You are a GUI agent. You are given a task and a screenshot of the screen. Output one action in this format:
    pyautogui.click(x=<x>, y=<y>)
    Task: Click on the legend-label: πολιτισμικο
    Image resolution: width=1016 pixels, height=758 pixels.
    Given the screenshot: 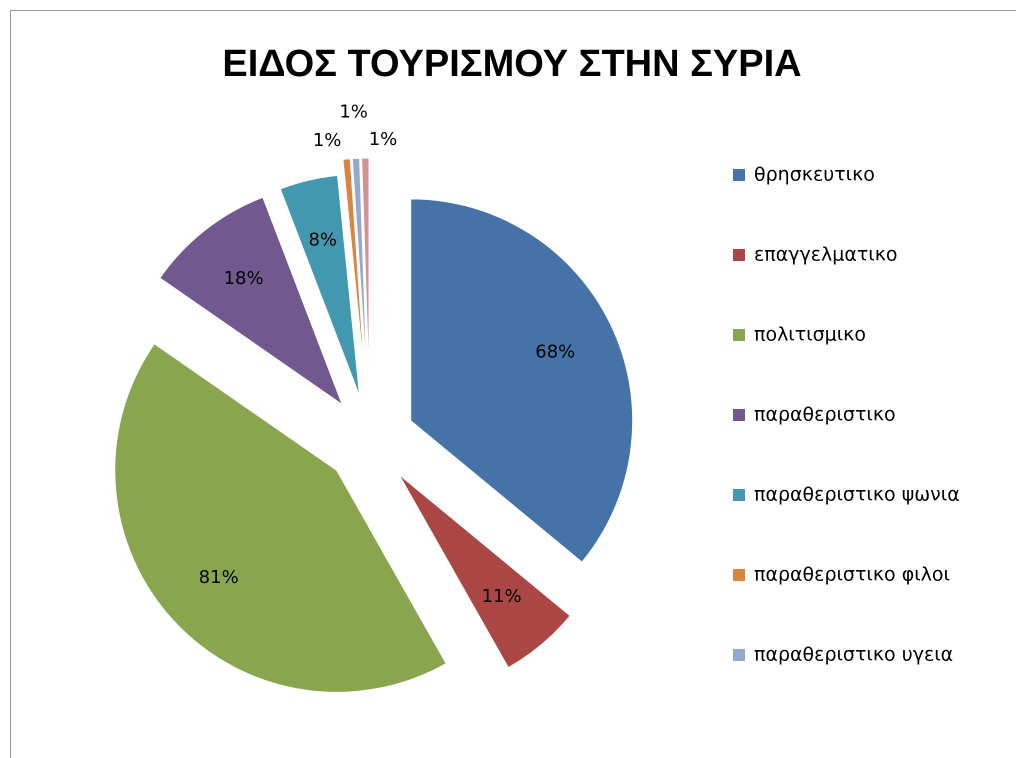 What is the action you would take?
    pyautogui.click(x=810, y=335)
    